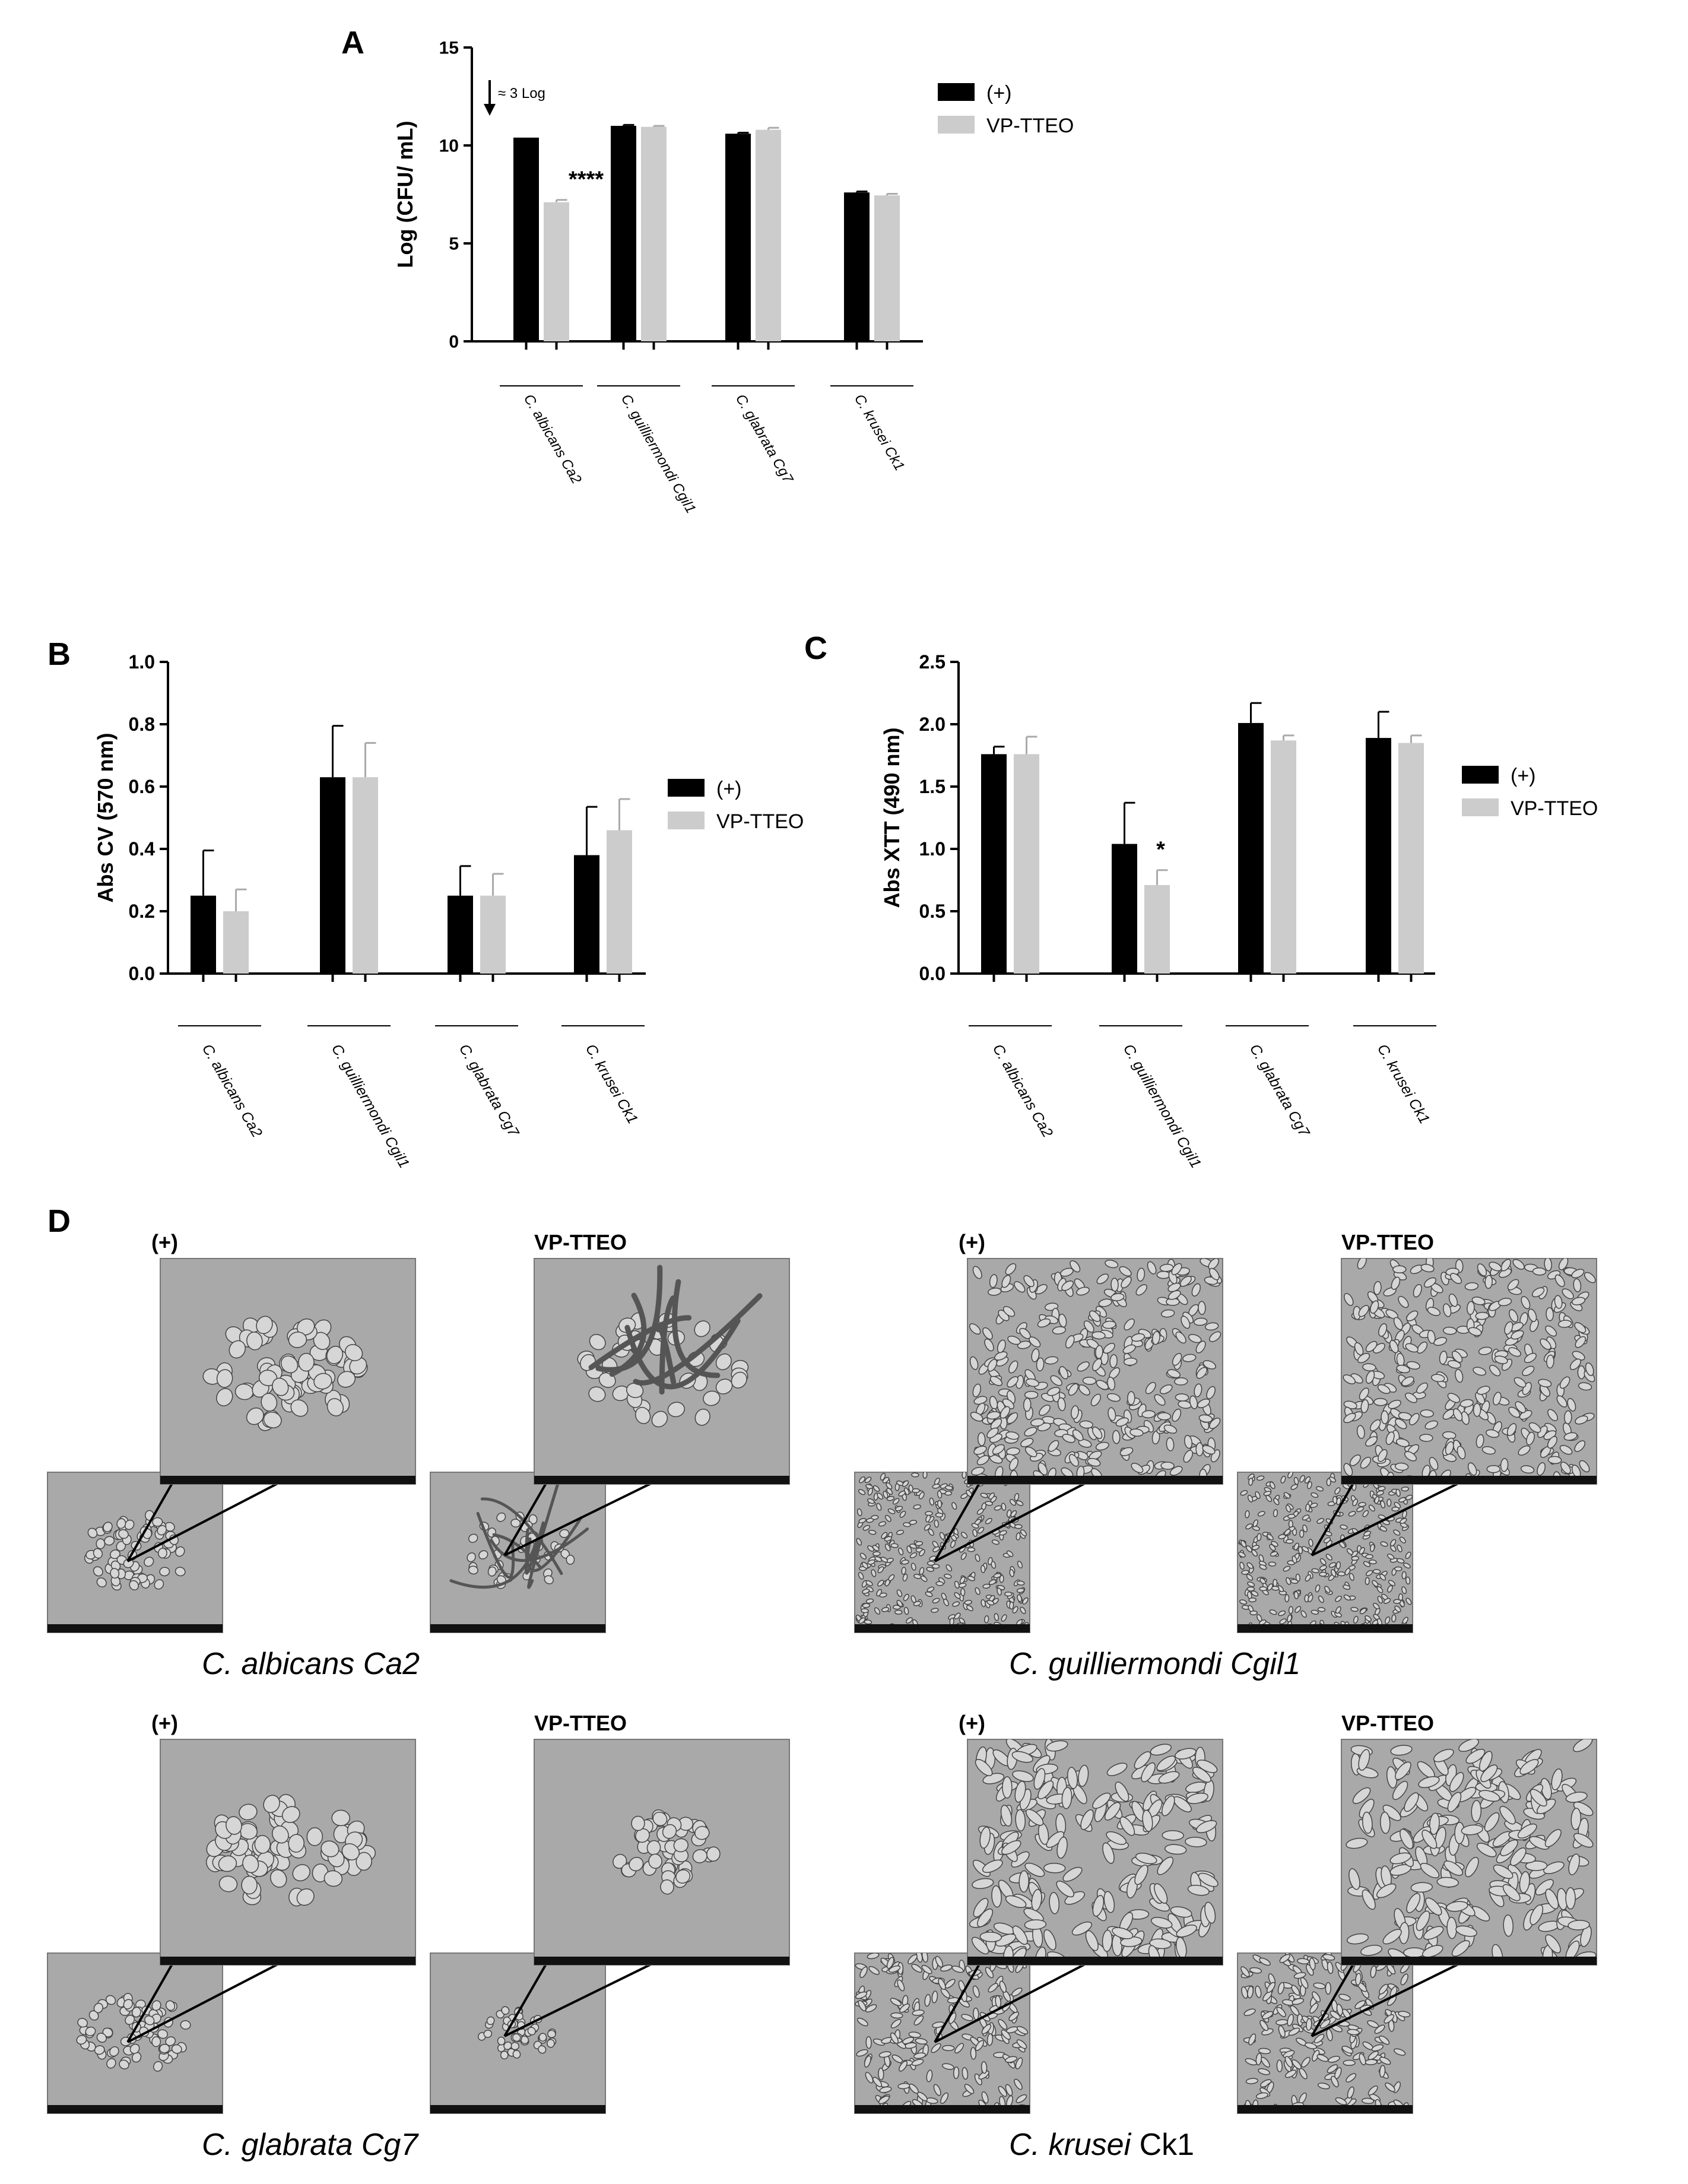 This screenshot has width=1688, height=2184. I want to click on y-tick-label: 10, so click(449, 146).